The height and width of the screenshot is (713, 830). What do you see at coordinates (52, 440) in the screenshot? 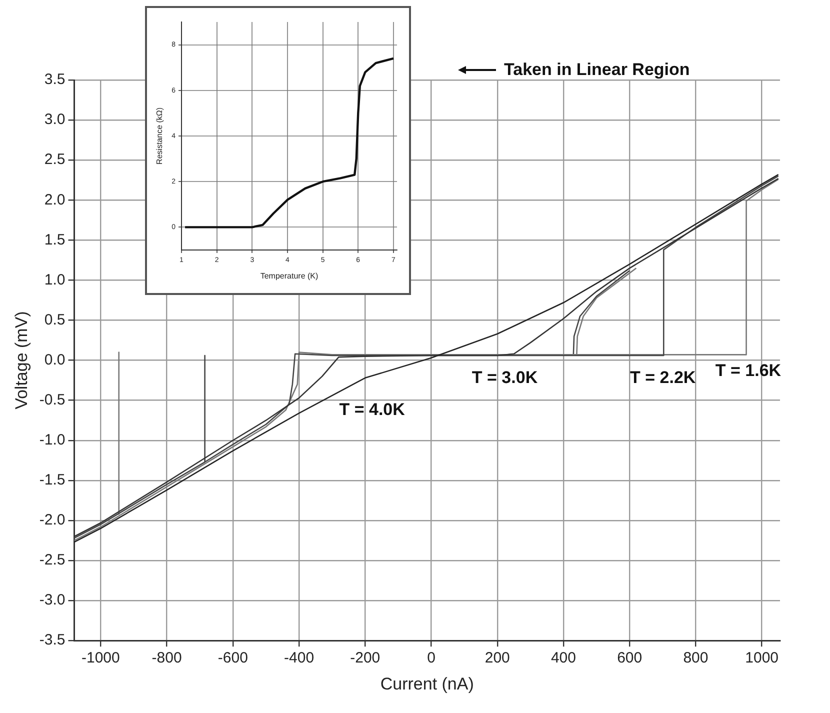
I see `y-tick-label: -1.0` at bounding box center [52, 440].